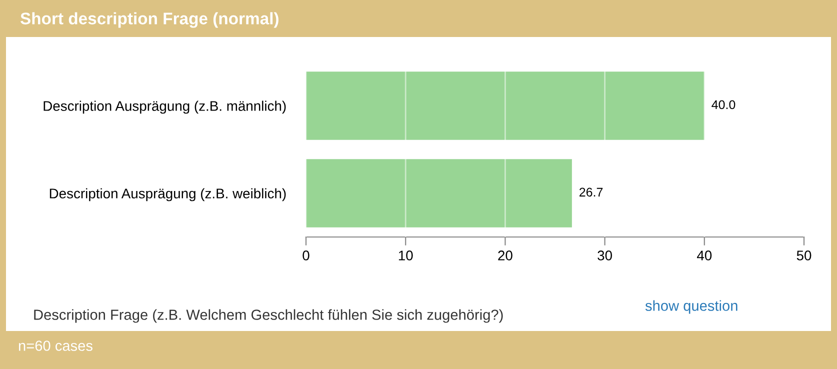 The width and height of the screenshot is (837, 369). Describe the element at coordinates (165, 107) in the screenshot. I see `y-tick-label: Description Ausprägung (z.B. männlich)` at that location.